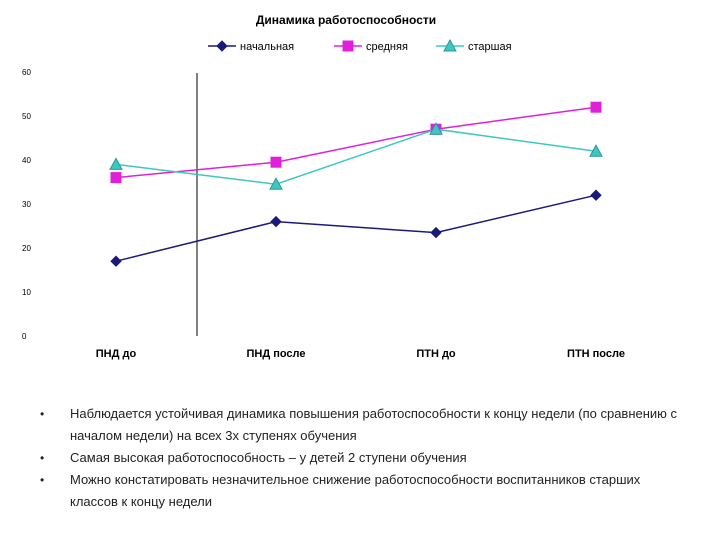 Image resolution: width=720 pixels, height=540 pixels. Describe the element at coordinates (267, 47) in the screenshot. I see `legend-label: начальная` at that location.